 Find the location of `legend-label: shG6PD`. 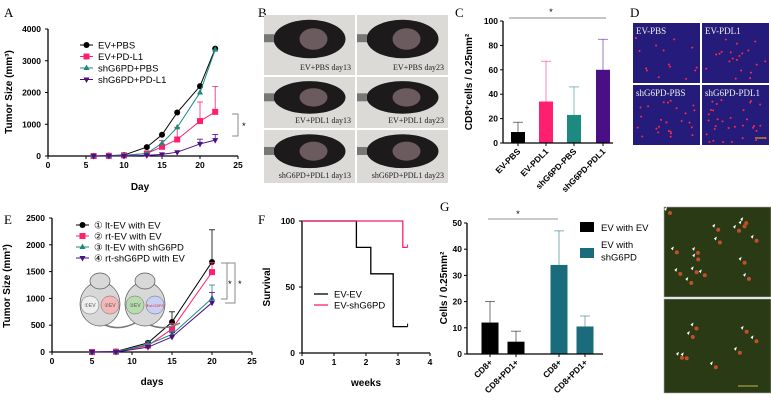

legend-label: shG6PD is located at coordinates (619, 258).